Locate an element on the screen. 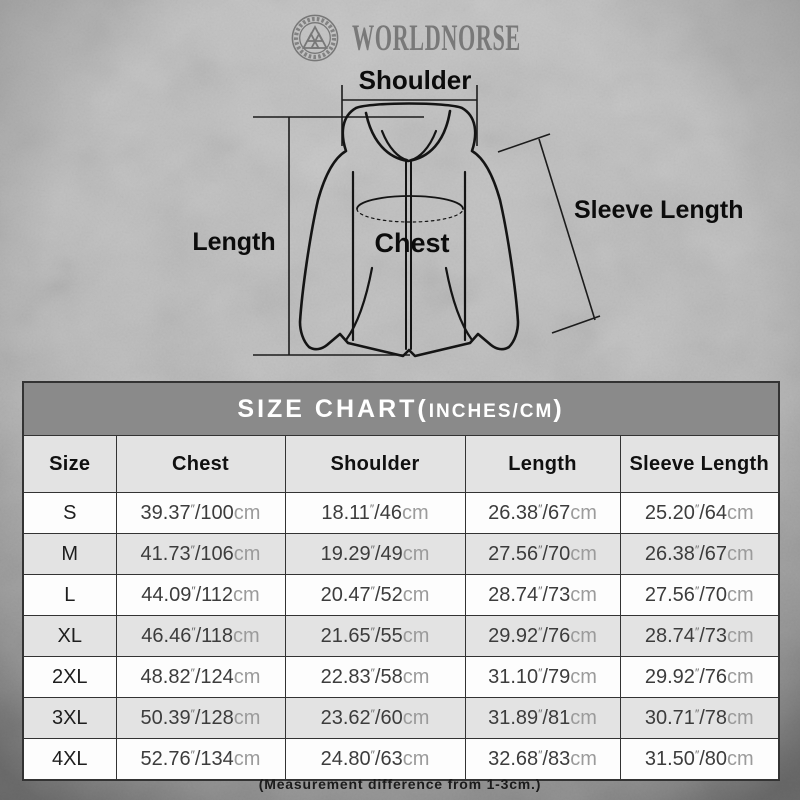  sleeve_length-cell: 31.50″/80cm is located at coordinates (699, 759).